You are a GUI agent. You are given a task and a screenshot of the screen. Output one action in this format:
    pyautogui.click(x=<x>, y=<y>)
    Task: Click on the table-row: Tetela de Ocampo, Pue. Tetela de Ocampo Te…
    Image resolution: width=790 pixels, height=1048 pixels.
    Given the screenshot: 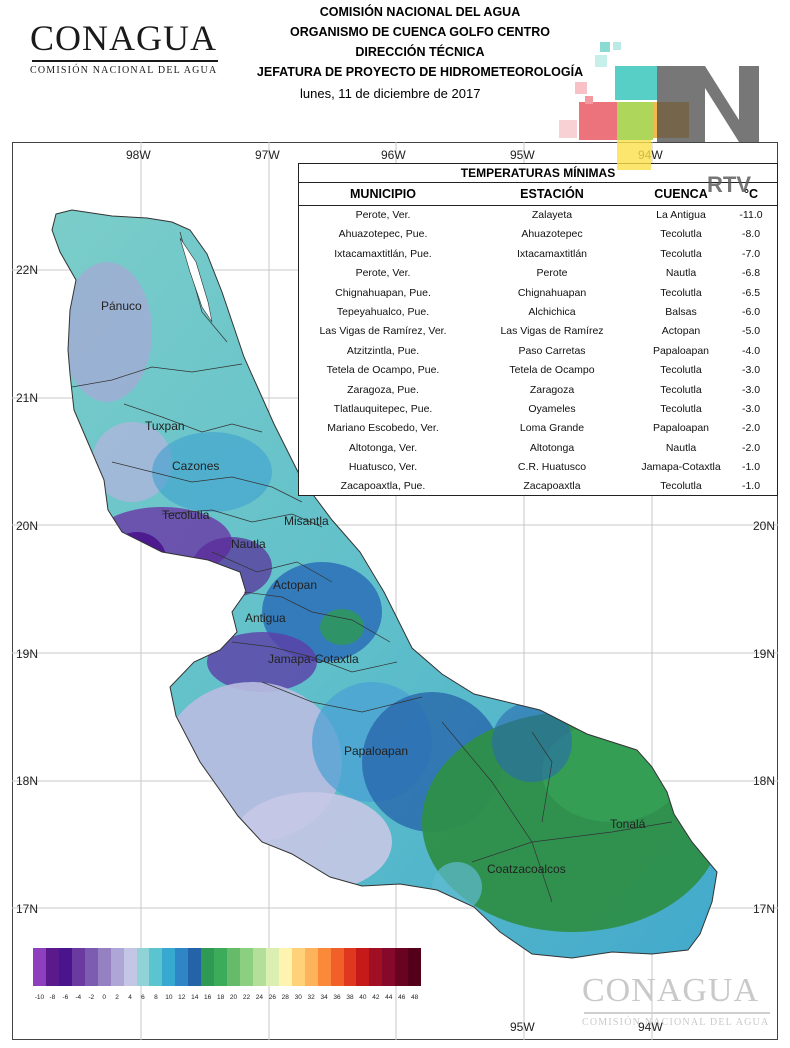 What is the action you would take?
    pyautogui.click(x=538, y=370)
    